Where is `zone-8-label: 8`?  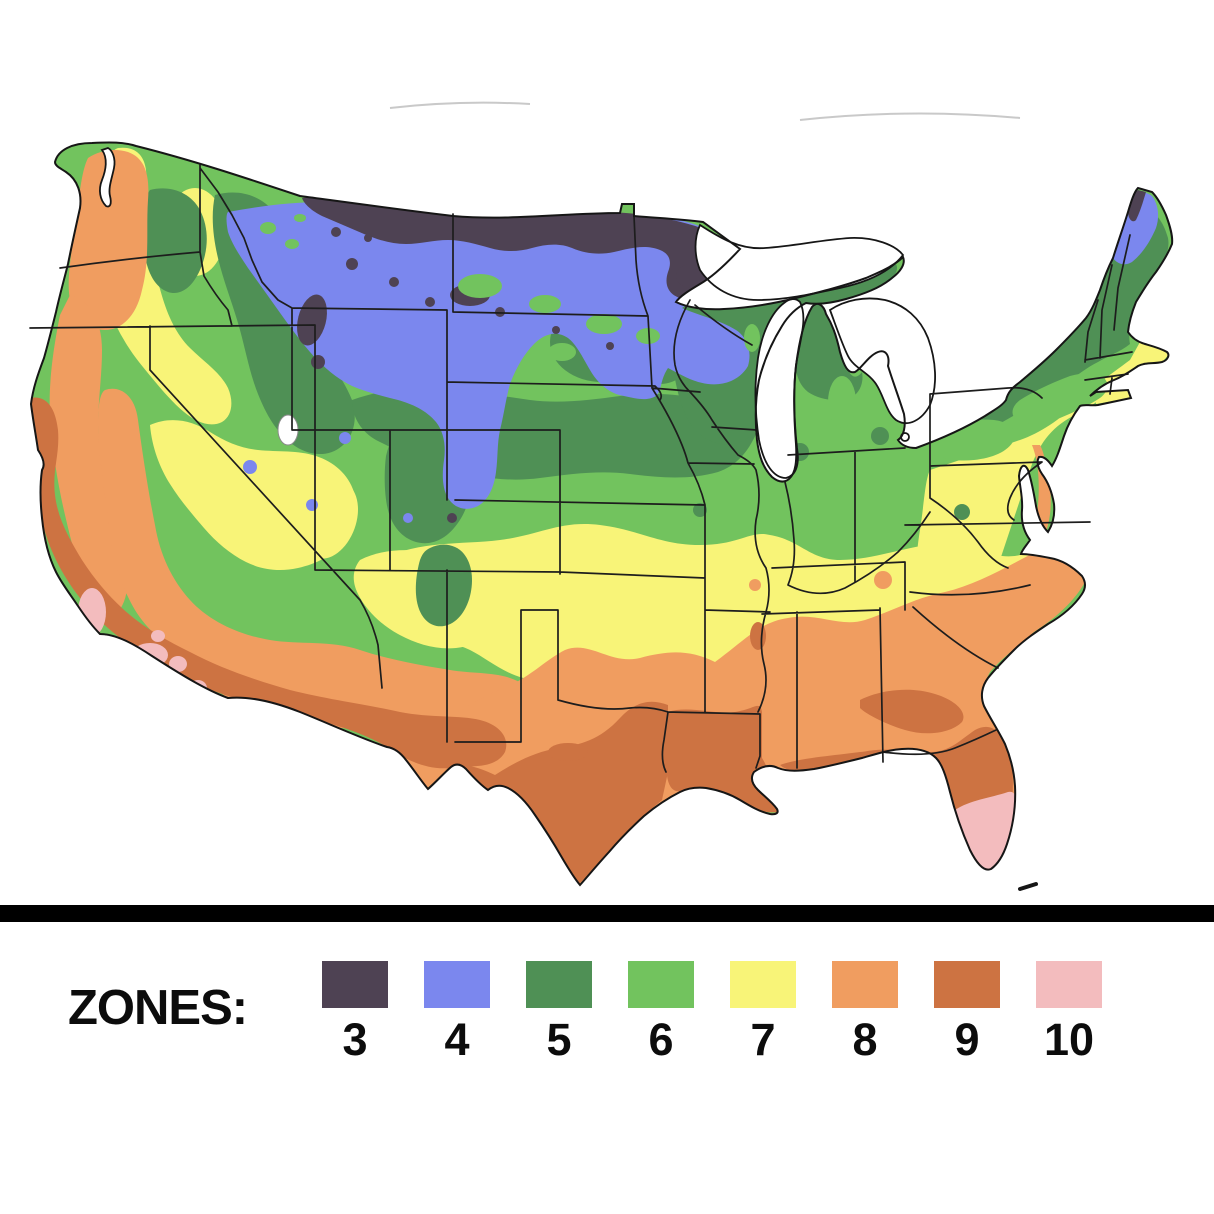 zone-8-label: 8 is located at coordinates (865, 1039).